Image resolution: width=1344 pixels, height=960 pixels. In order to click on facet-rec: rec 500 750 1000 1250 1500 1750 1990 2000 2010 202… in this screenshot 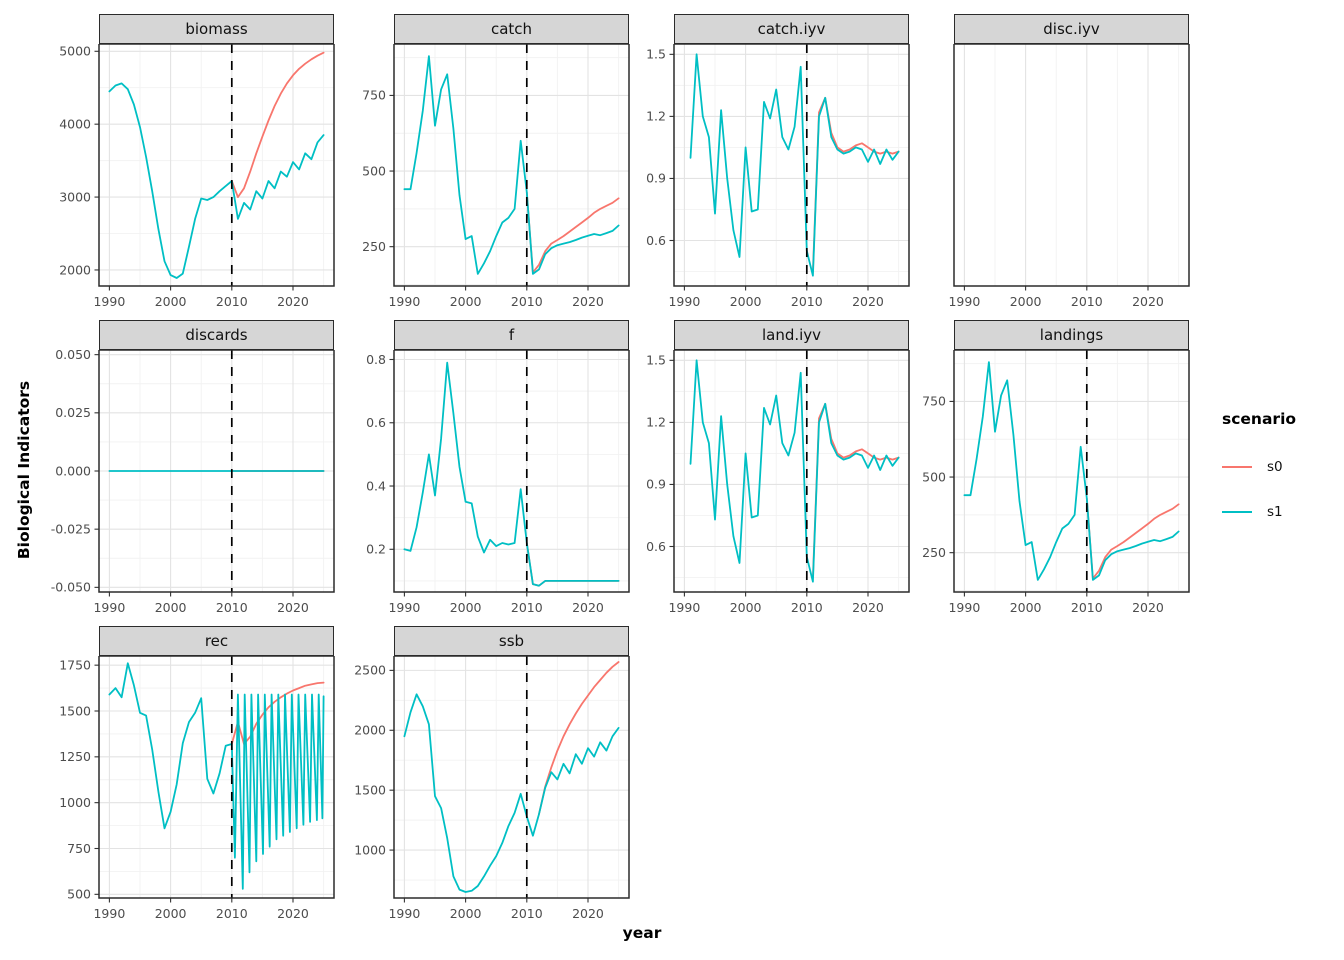, I will do `click(195, 777)`.